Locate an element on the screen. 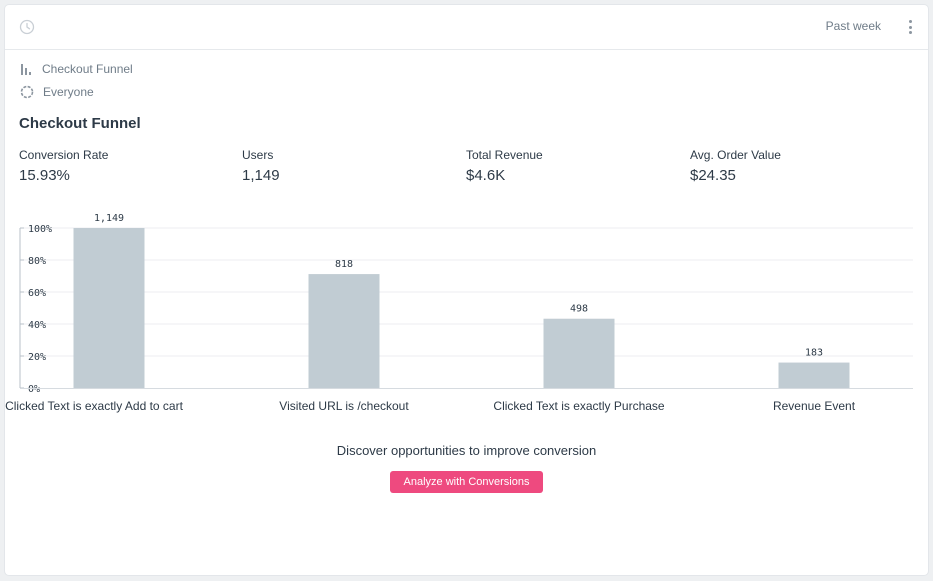 The width and height of the screenshot is (933, 581). category-label: Clicked Text is exactly Add to cart is located at coordinates (94, 406).